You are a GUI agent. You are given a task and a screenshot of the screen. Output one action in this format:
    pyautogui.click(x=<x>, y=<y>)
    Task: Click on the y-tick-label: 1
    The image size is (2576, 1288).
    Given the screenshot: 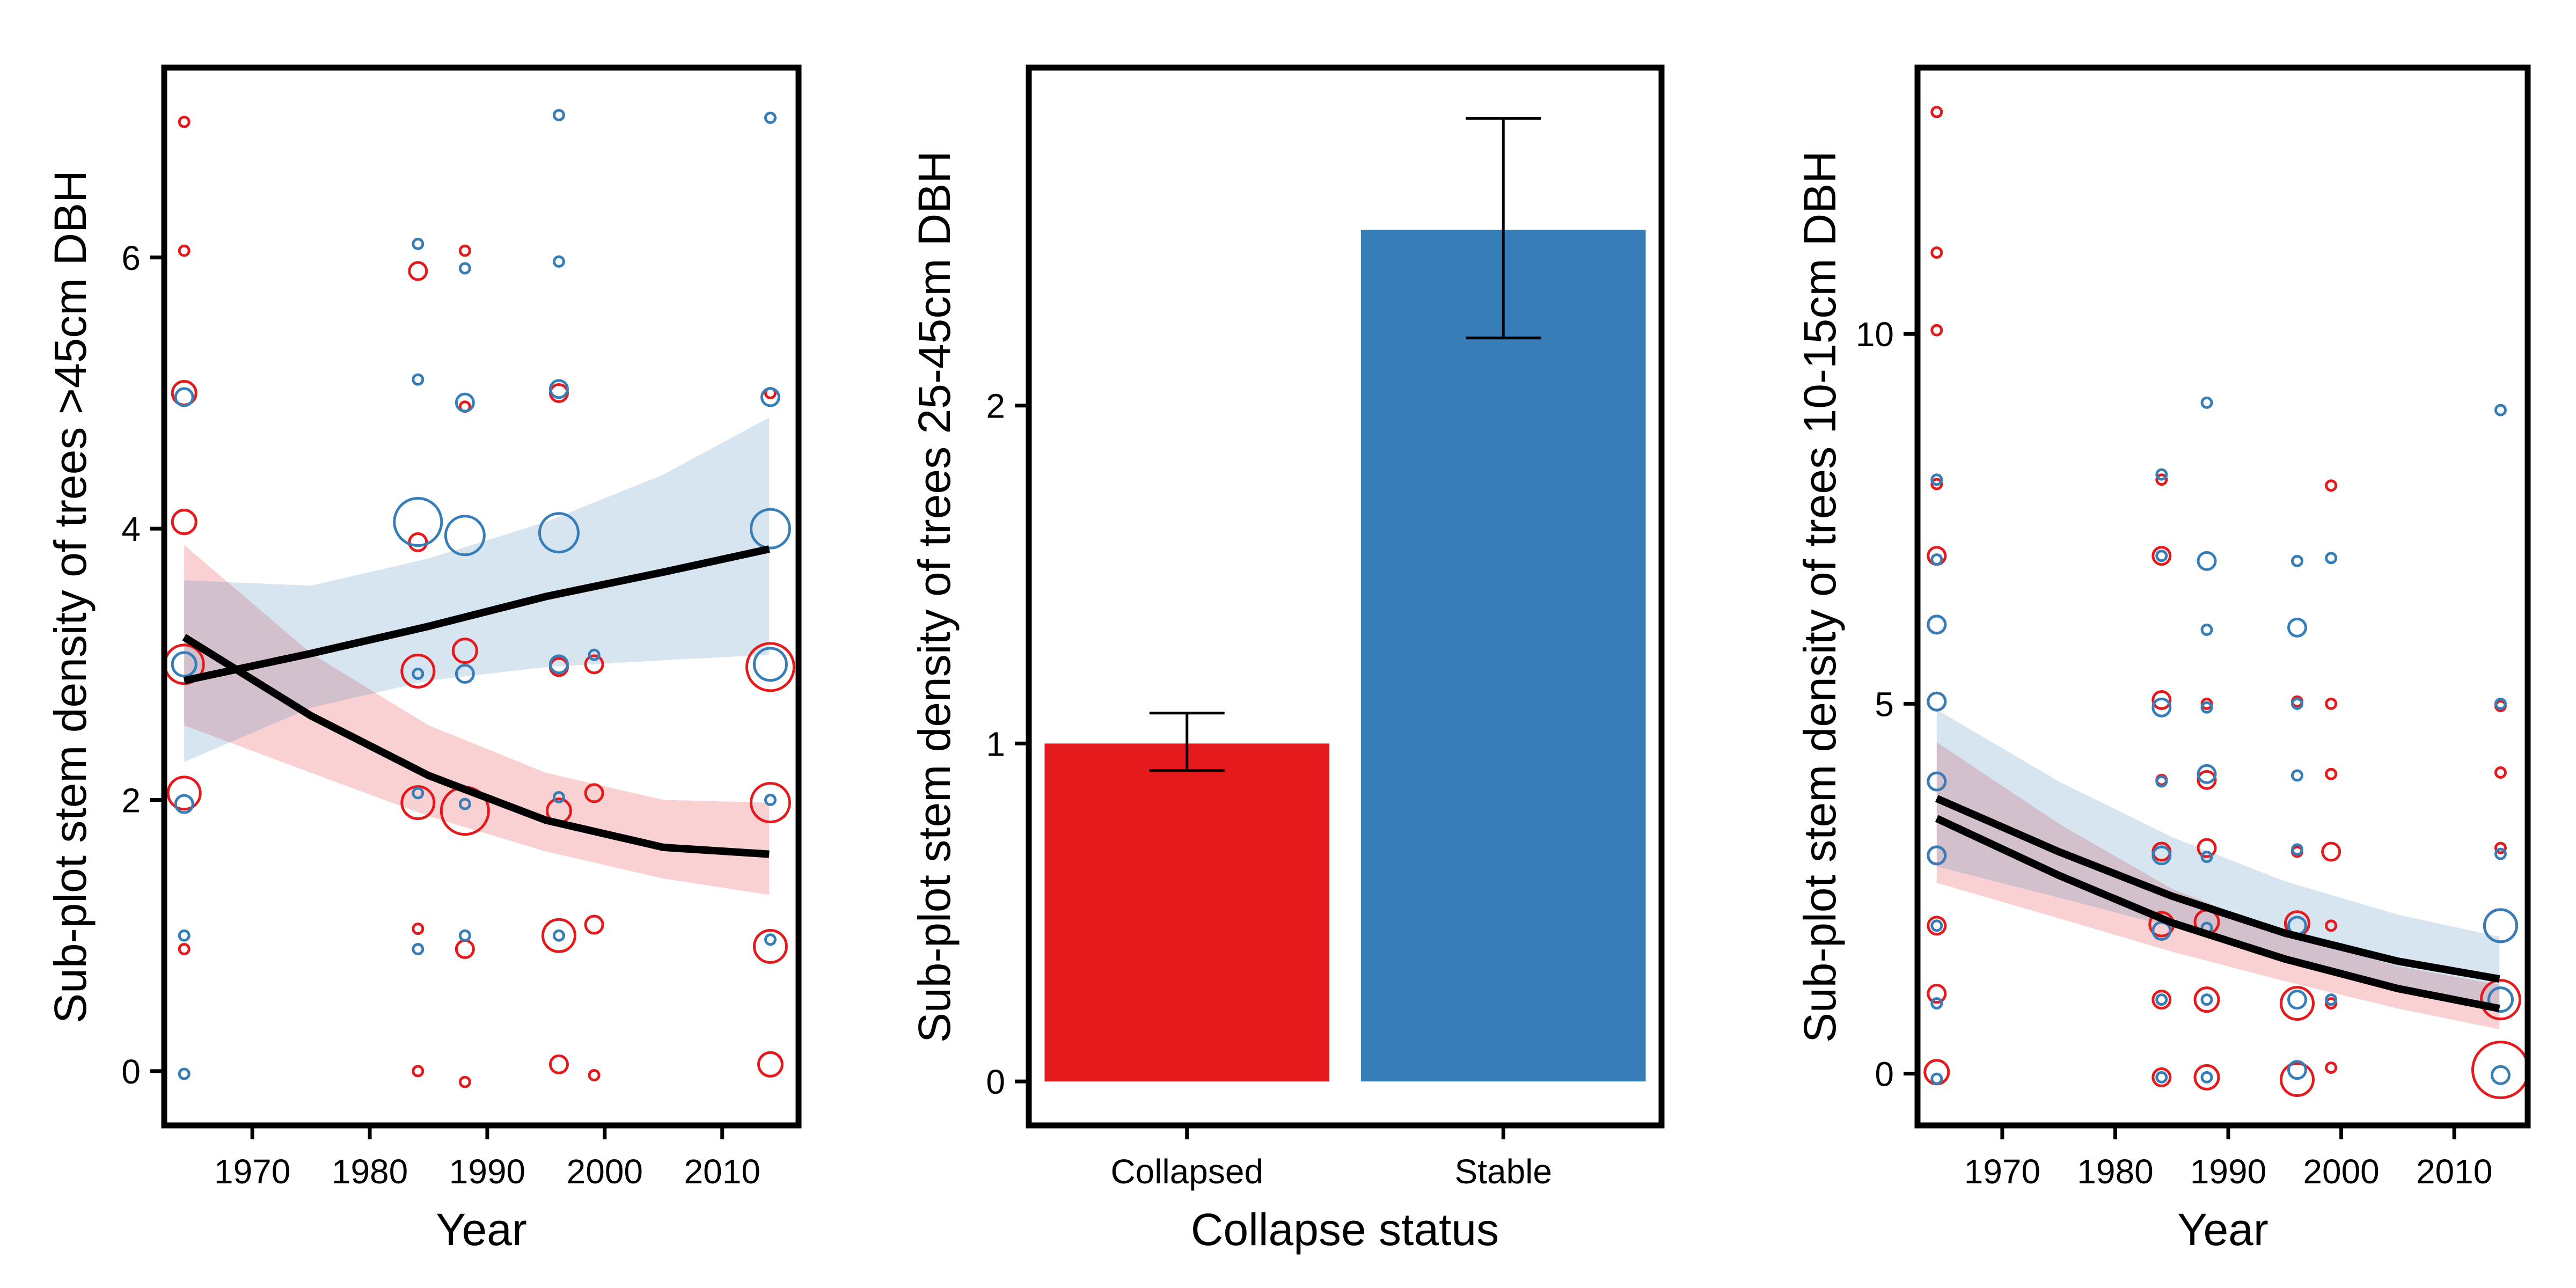 What is the action you would take?
    pyautogui.click(x=995, y=743)
    